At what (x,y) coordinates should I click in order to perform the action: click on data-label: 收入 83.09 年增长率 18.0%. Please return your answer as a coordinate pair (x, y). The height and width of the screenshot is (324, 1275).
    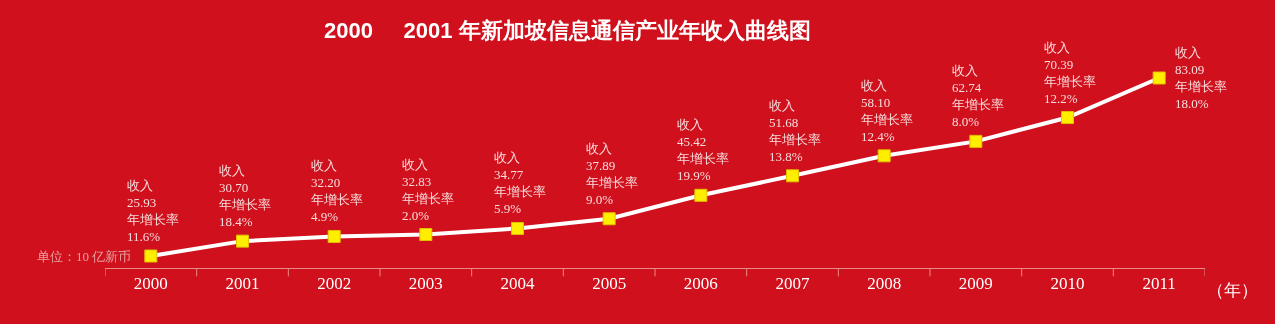
    Looking at the image, I should click on (1201, 78).